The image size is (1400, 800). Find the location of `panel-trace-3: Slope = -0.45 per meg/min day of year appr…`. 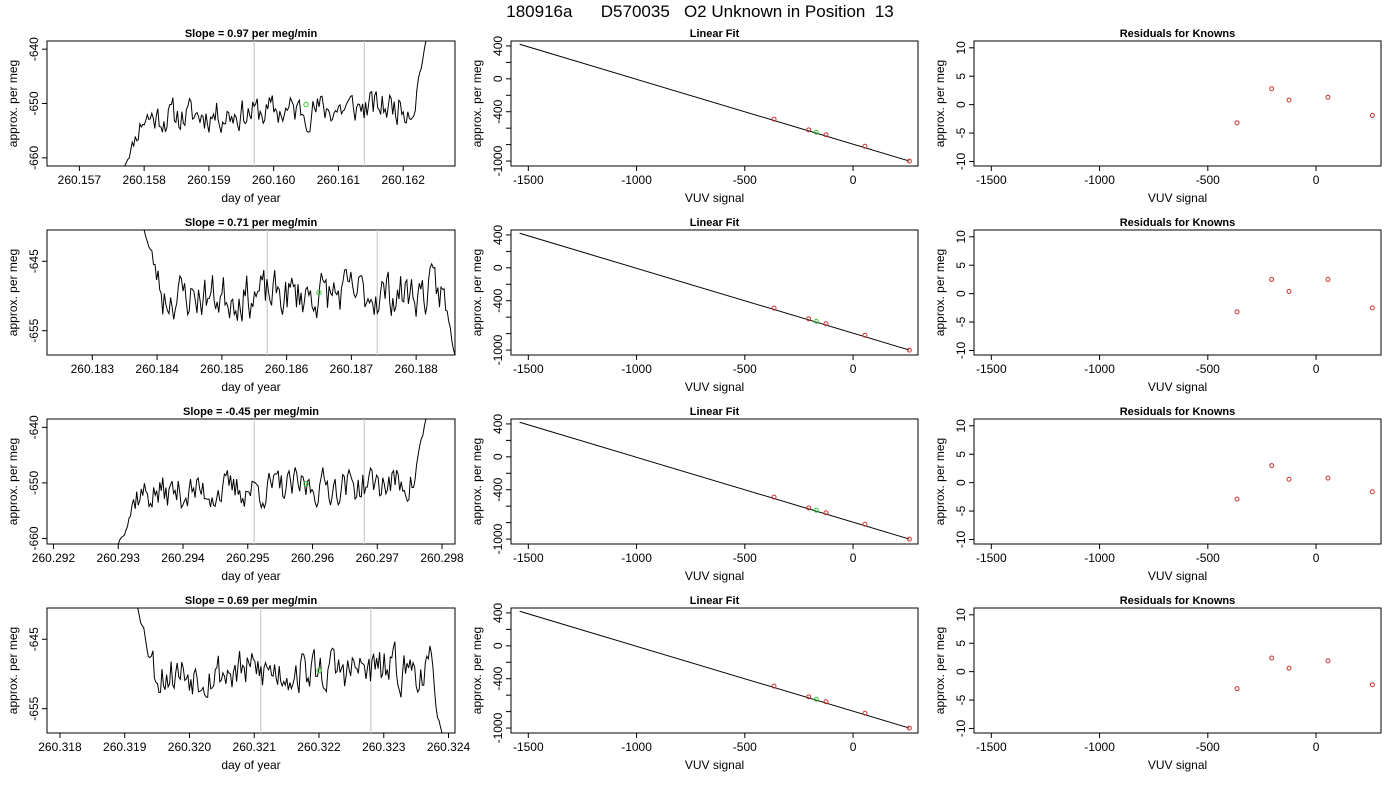

panel-trace-3: Slope = -0.45 per meg/min day of year appr… is located at coordinates (235, 494).